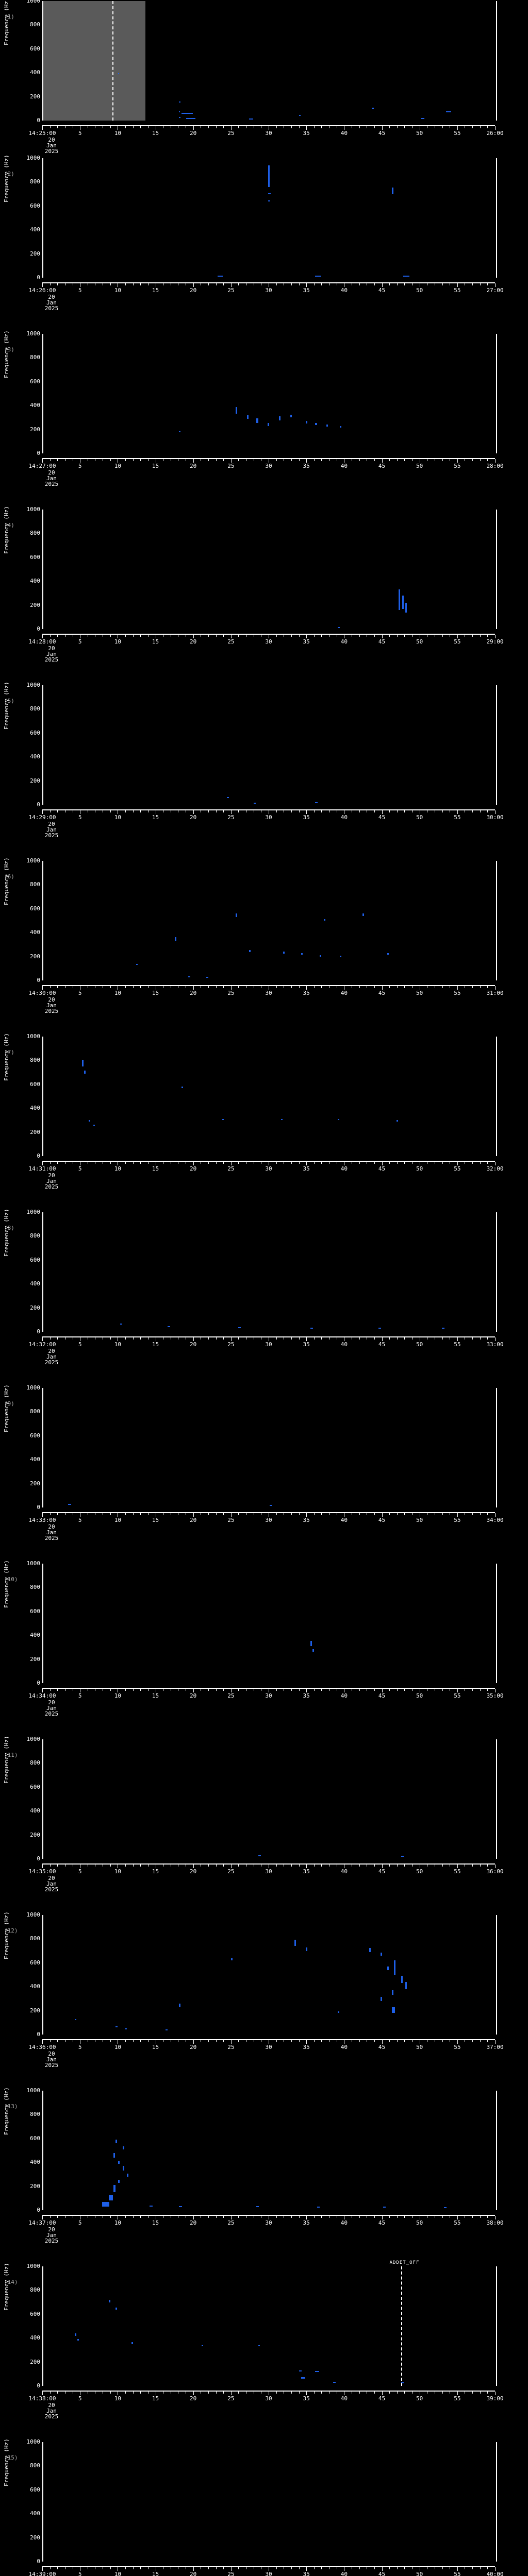 The width and height of the screenshot is (528, 2576). Describe the element at coordinates (42, 641) in the screenshot. I see `x-tick-label: 14:28:00` at that location.